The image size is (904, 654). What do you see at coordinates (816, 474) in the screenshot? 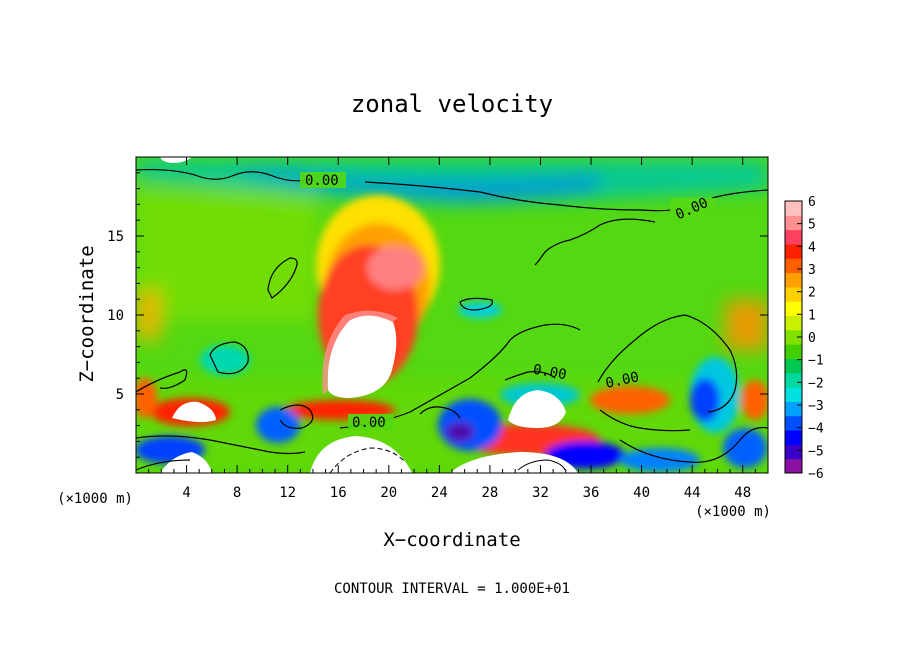
I see `colorbar-tick-label: −6` at bounding box center [816, 474].